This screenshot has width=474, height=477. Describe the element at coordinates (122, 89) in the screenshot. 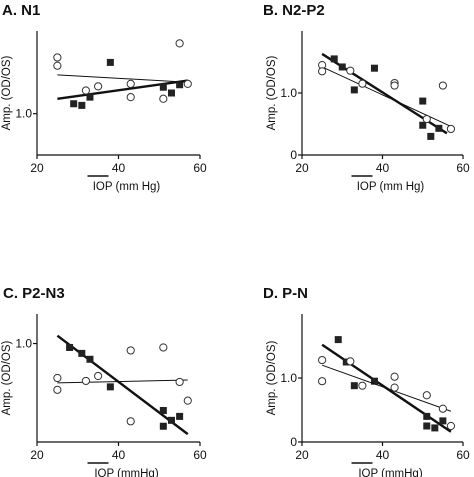

I see `fit-line-filled` at that location.